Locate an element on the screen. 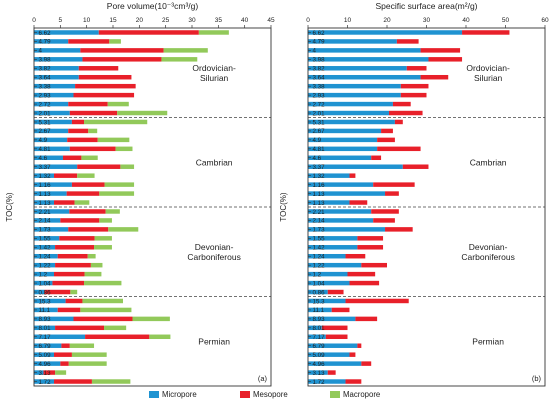 The height and width of the screenshot is (410, 550). chart-title: Pore volume(10⁻³cm³/g) is located at coordinates (153, 6).